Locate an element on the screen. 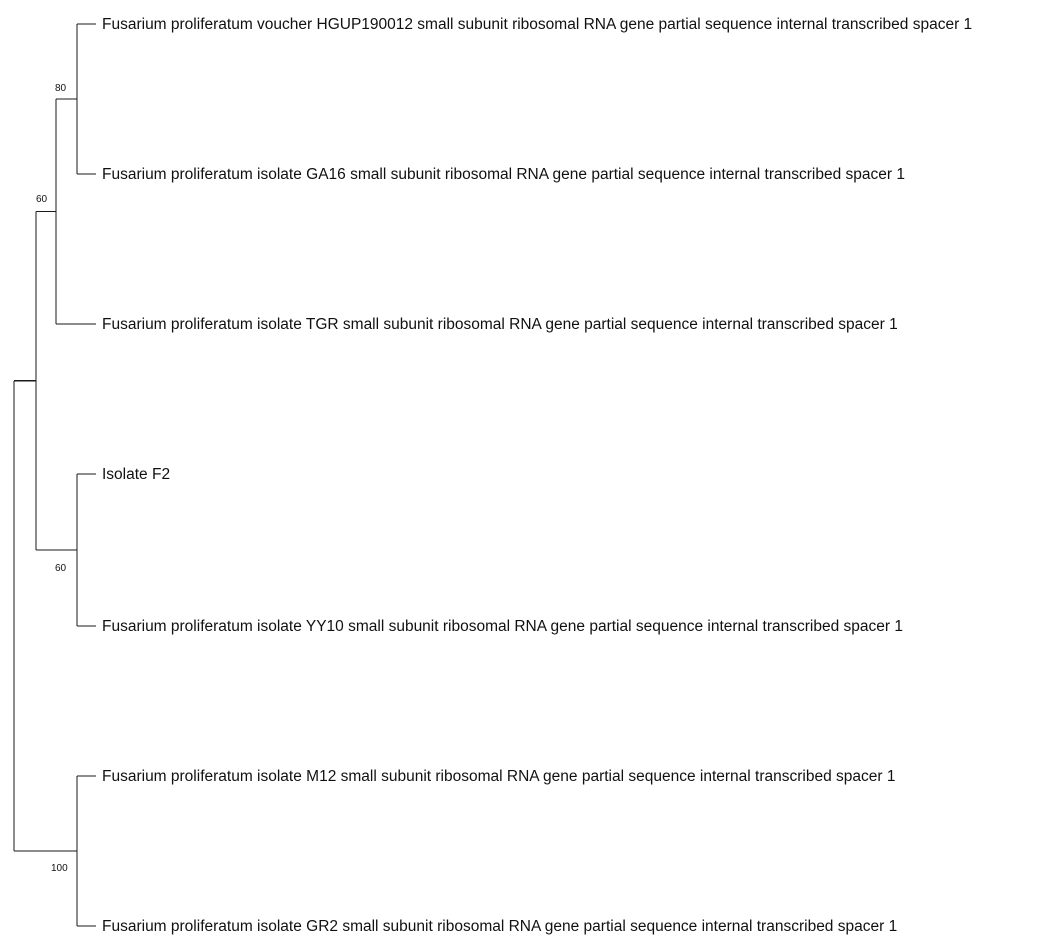 The image size is (1045, 936). bootstrap-value-f2-yy10: 60 is located at coordinates (61, 568).